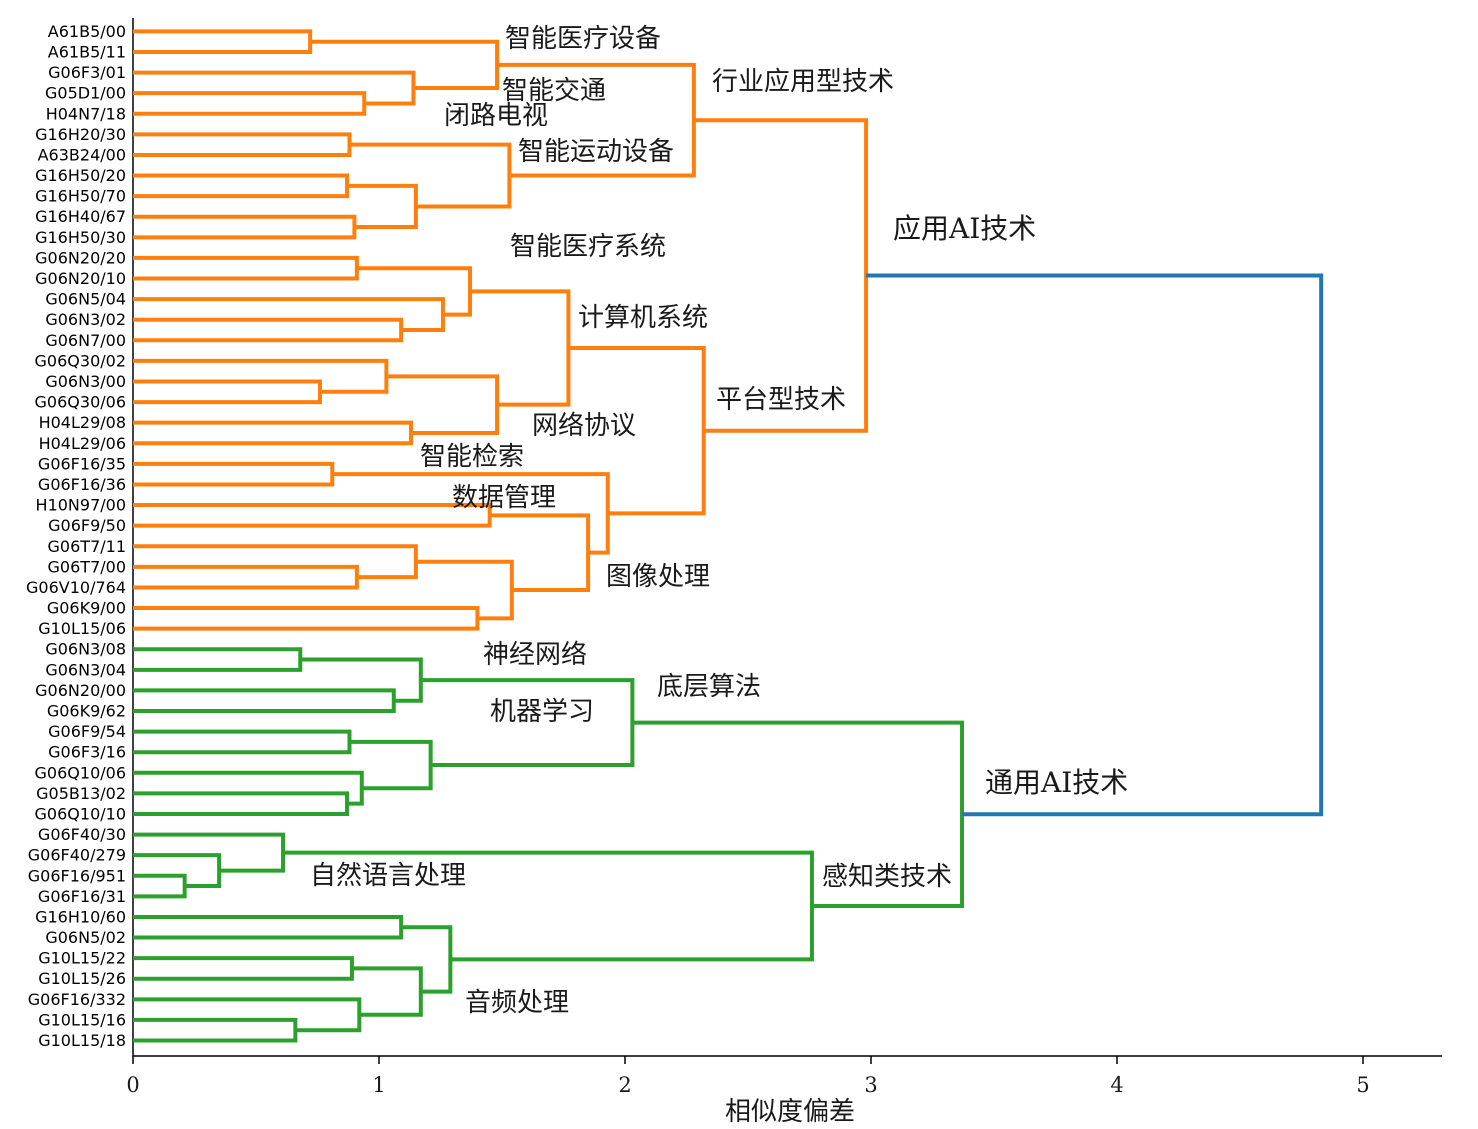  What do you see at coordinates (87, 31) in the screenshot?
I see `leaf-label: A61B5/00` at bounding box center [87, 31].